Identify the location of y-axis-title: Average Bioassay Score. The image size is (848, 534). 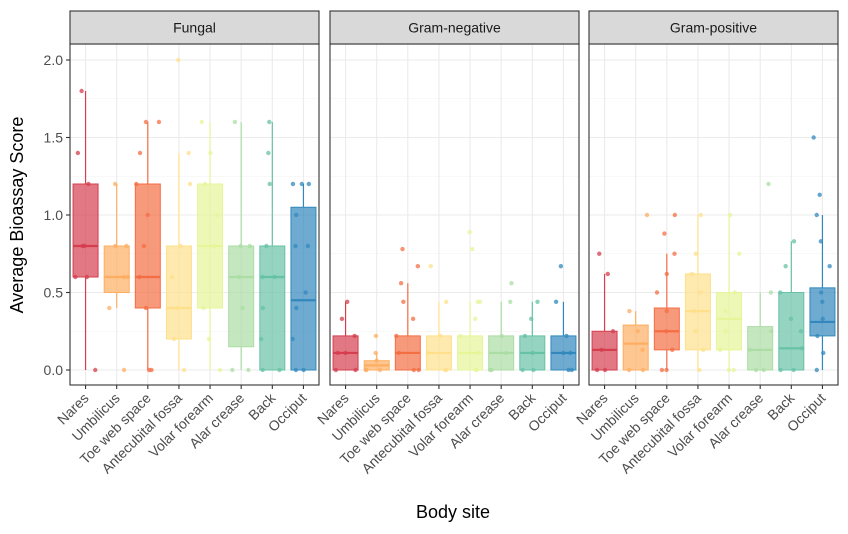
(17, 215).